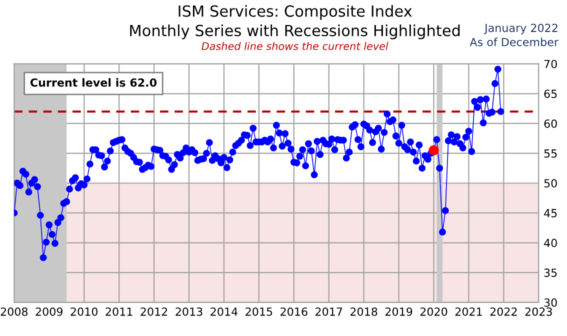 Image resolution: width=567 pixels, height=336 pixels. Describe the element at coordinates (550, 272) in the screenshot. I see `y-tick-label: 35` at that location.